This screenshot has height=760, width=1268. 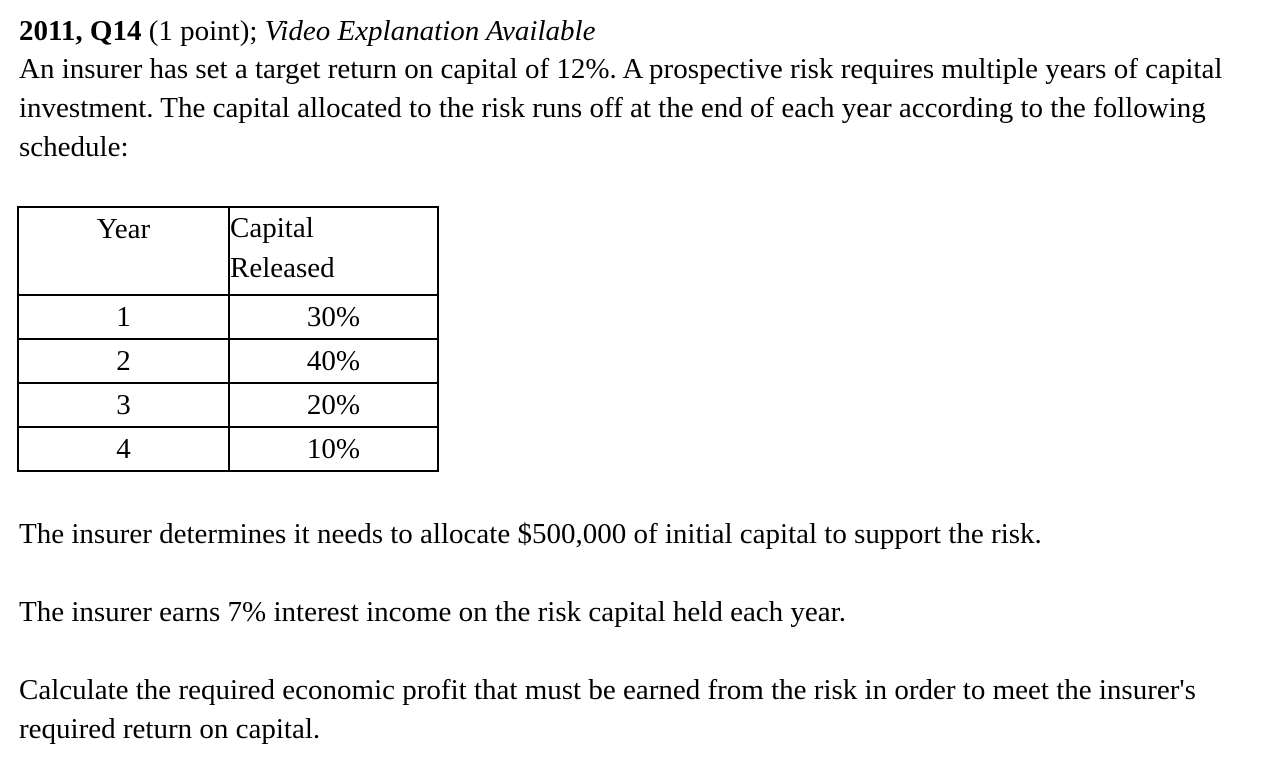 What do you see at coordinates (203, 31) in the screenshot?
I see `question-points: (1 point);` at bounding box center [203, 31].